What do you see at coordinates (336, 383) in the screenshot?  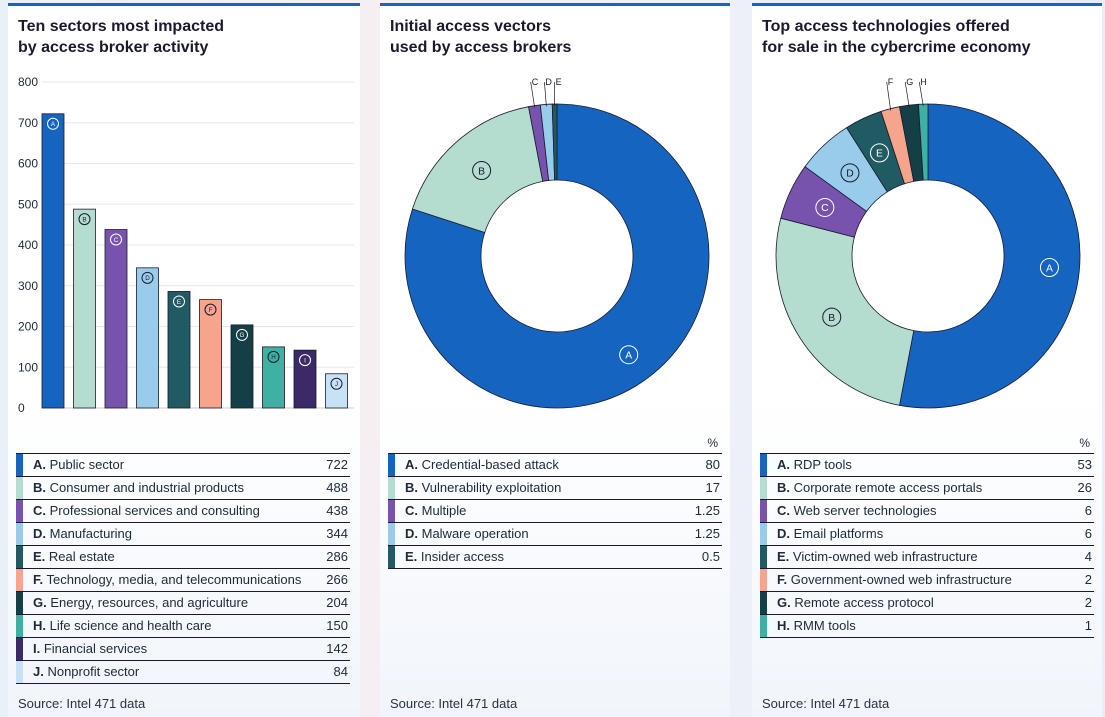 I see `bar-label-j: J` at bounding box center [336, 383].